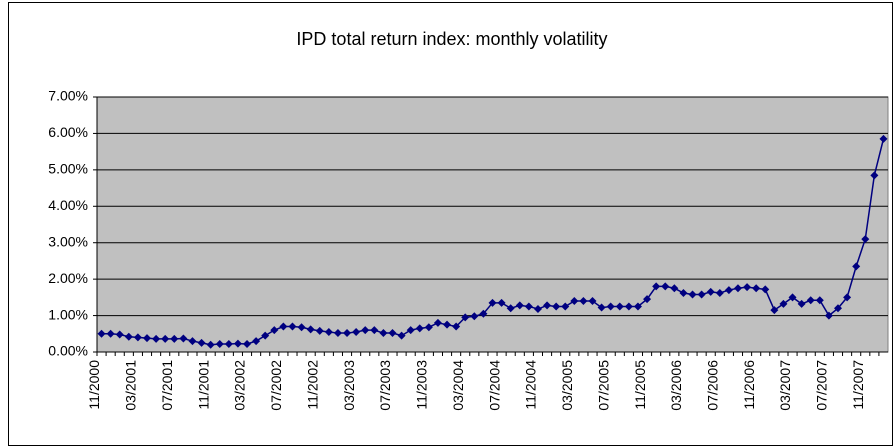  I want to click on x-tick-label: 07/2007, so click(822, 385).